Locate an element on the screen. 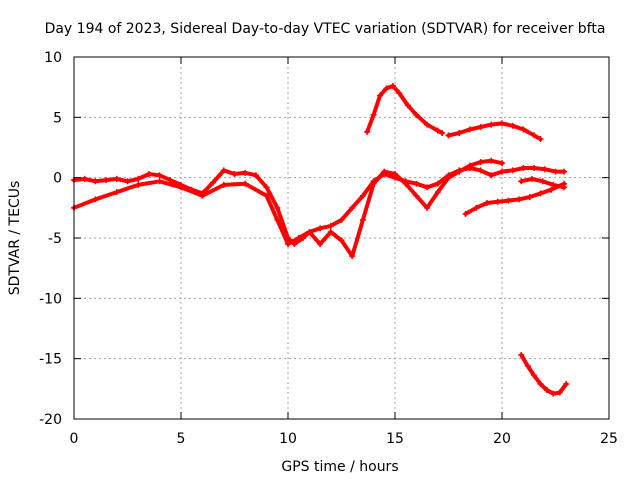  x-tick-label: 15 is located at coordinates (395, 439).